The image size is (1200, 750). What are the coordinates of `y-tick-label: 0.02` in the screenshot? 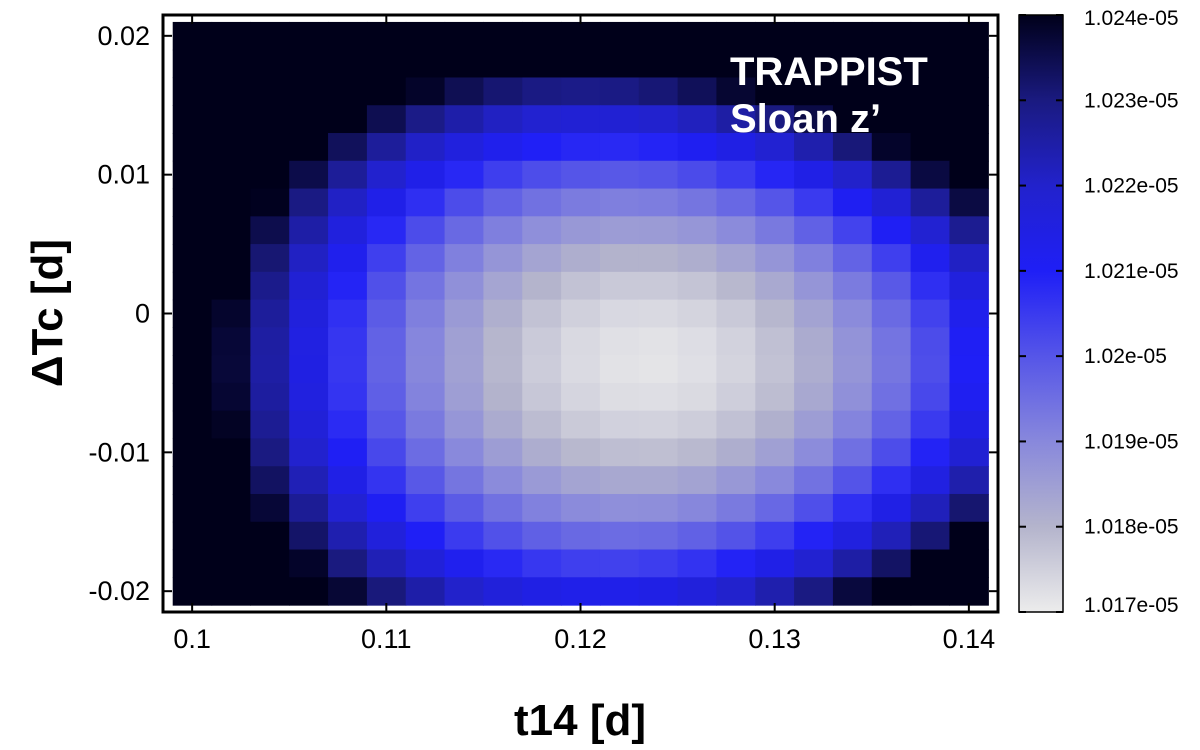 It's located at (123, 36).